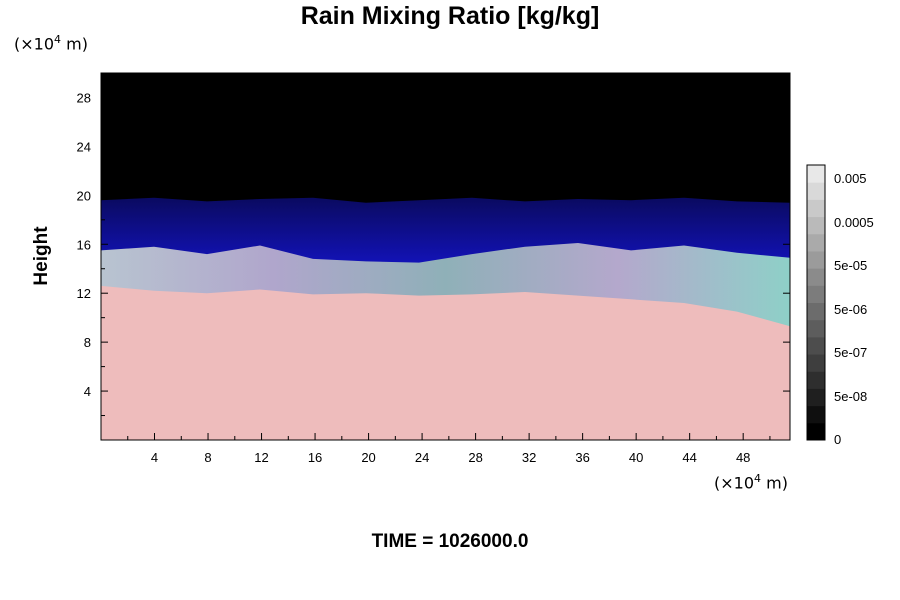 Image resolution: width=900 pixels, height=600 pixels. What do you see at coordinates (450, 16) in the screenshot?
I see `chart-title: Rain Mixing Ratio [kg/kg]` at bounding box center [450, 16].